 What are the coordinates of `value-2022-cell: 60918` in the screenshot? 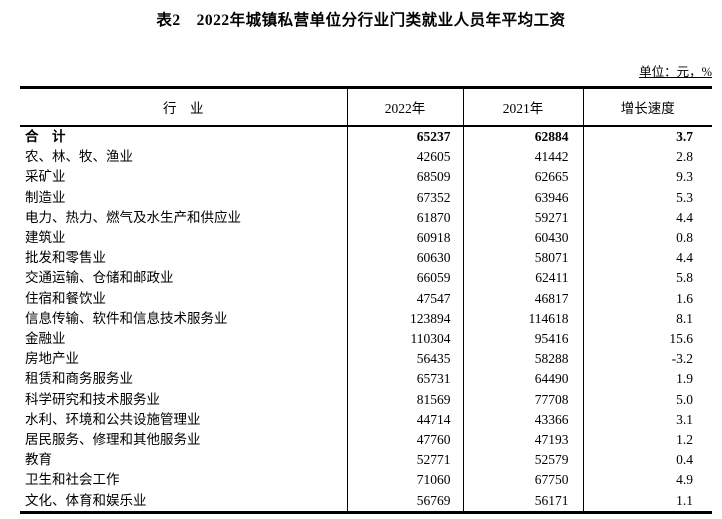 It's located at (404, 238).